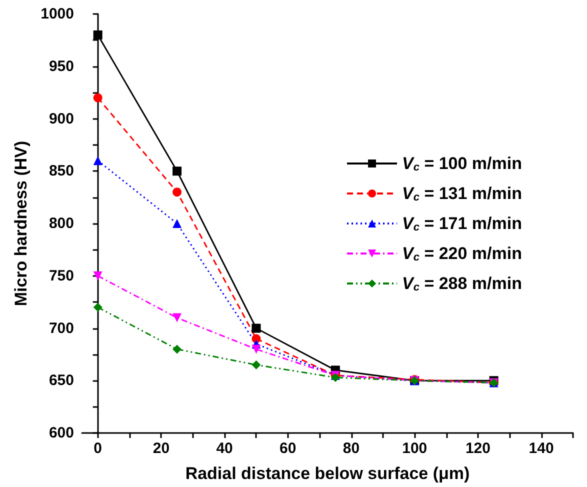 The height and width of the screenshot is (487, 587). Describe the element at coordinates (288, 448) in the screenshot. I see `x-tick-label: 60` at that location.